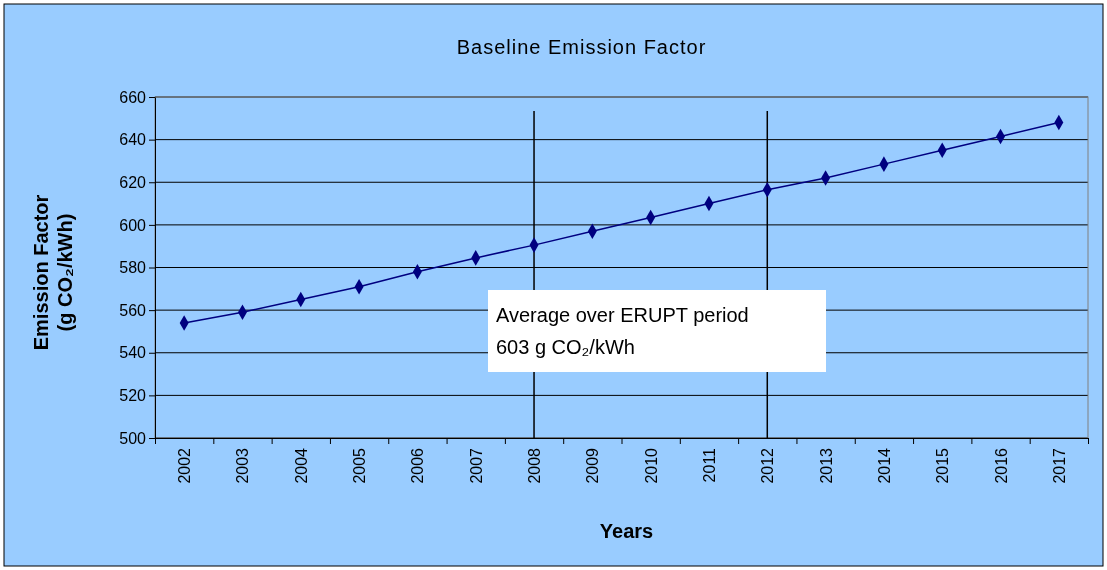 Image resolution: width=1107 pixels, height=570 pixels. I want to click on x-tick-label: 2014, so click(884, 465).